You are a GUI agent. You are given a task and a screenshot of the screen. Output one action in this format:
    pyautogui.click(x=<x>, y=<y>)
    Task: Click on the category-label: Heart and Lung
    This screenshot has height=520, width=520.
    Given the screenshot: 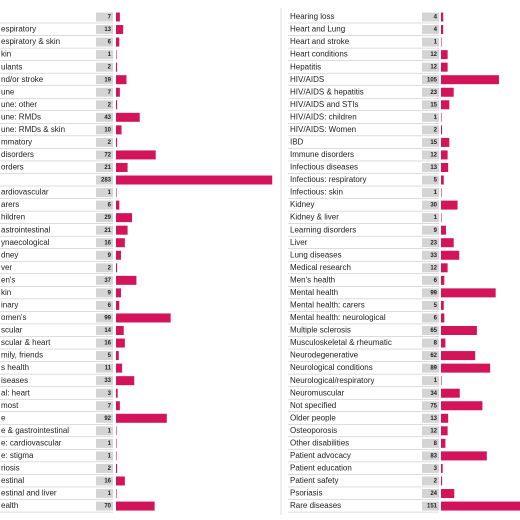 What is the action you would take?
    pyautogui.click(x=317, y=29)
    